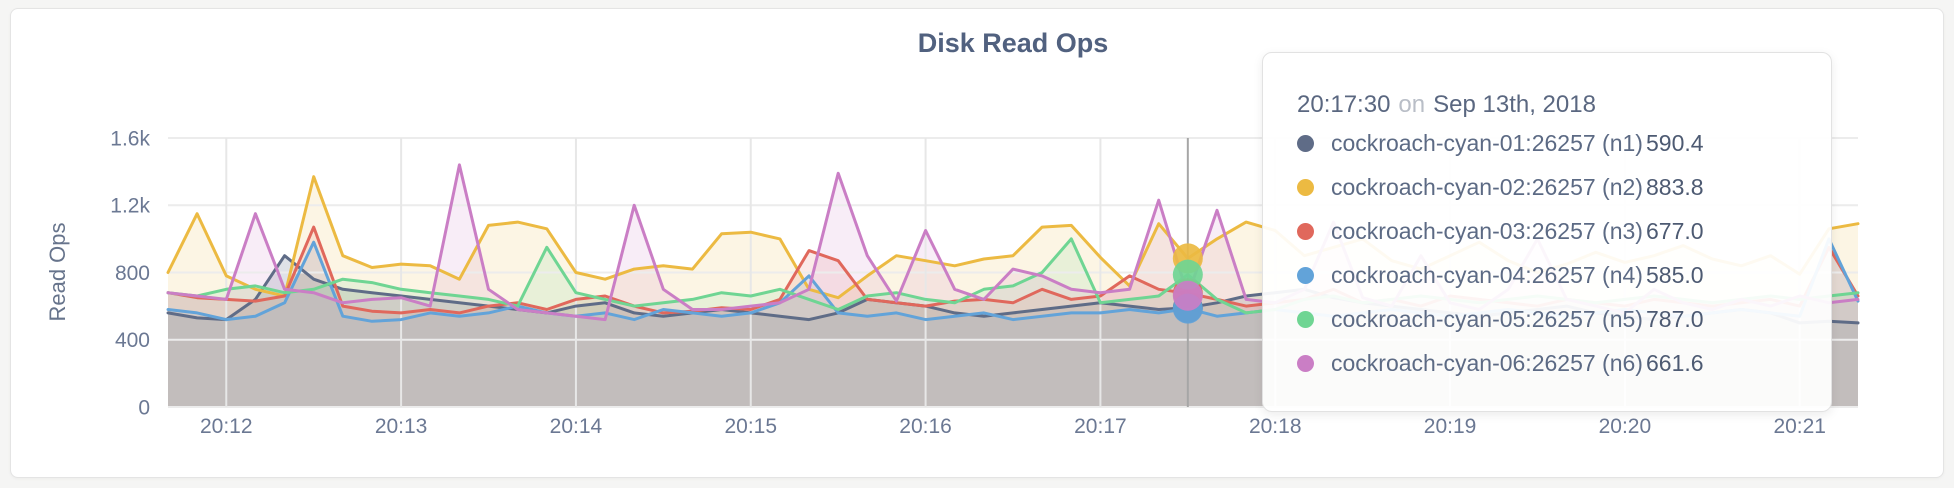  What do you see at coordinates (1625, 426) in the screenshot?
I see `x-tick-label-20:20: 20:20` at bounding box center [1625, 426].